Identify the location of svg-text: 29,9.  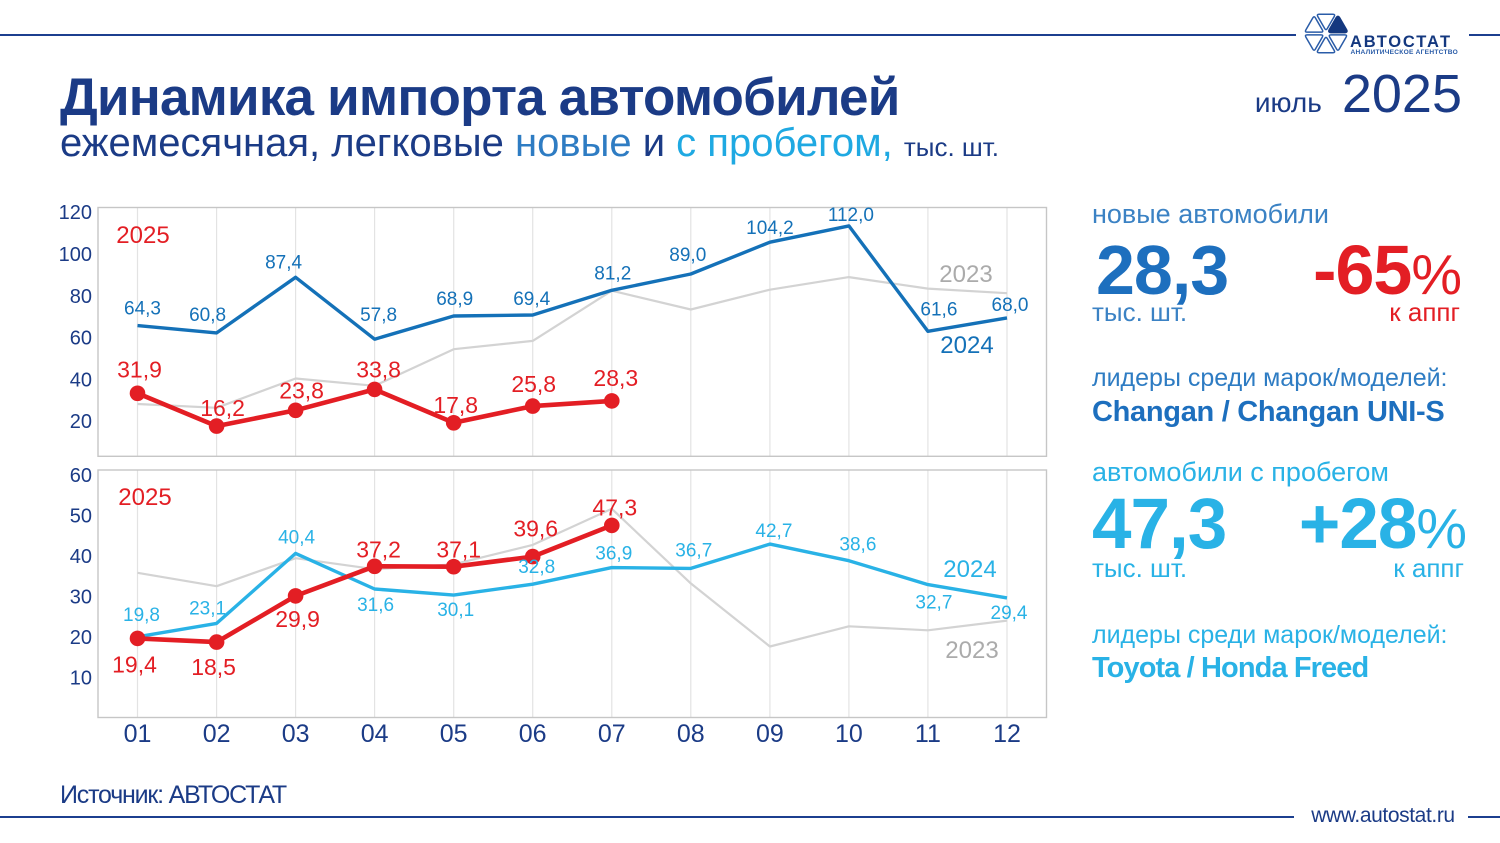
(297, 619).